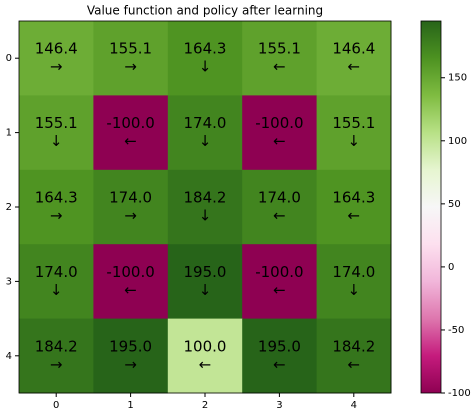 The height and width of the screenshot is (413, 474). What do you see at coordinates (205, 11) in the screenshot?
I see `chart-title: Value function and policy after learning` at bounding box center [205, 11].